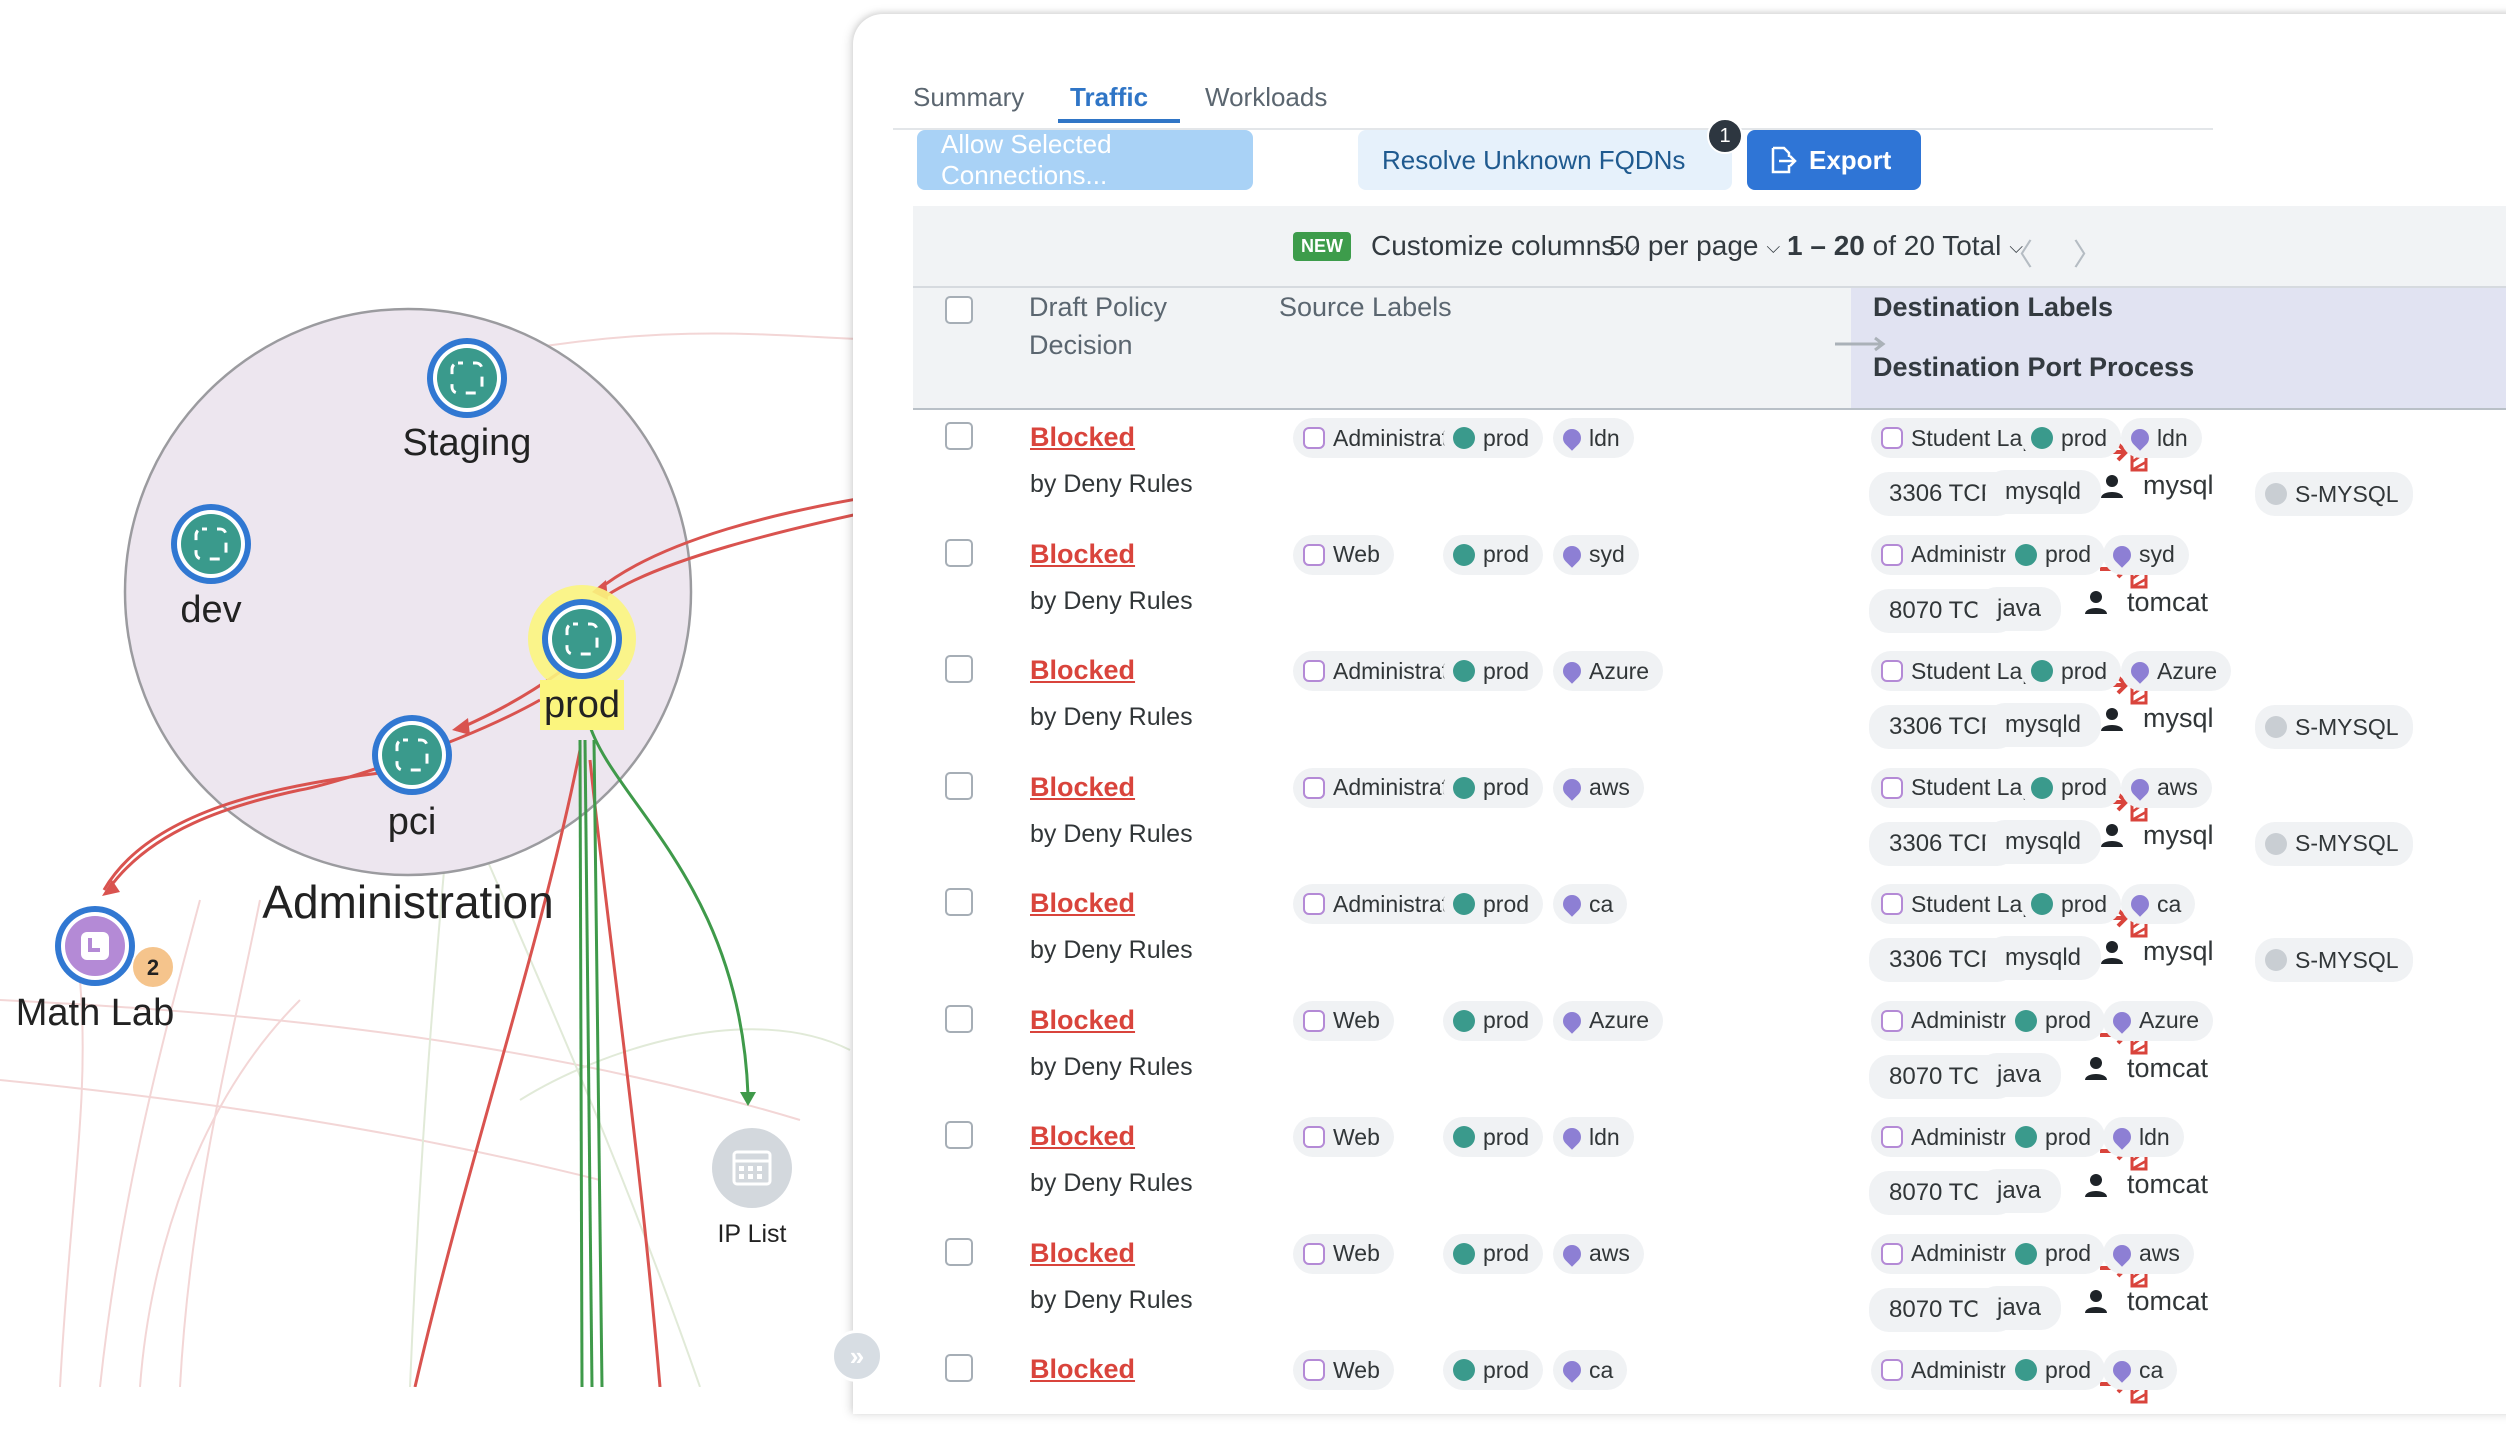 This screenshot has width=2506, height=1456. I want to click on next-page-button: 〉, so click(2088, 255).